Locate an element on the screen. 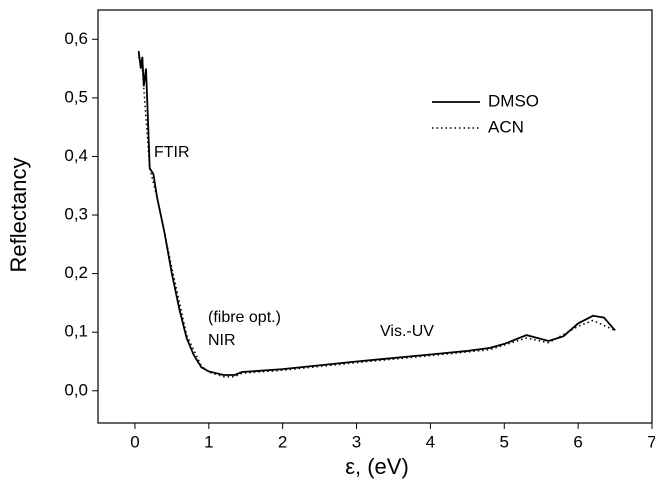 The height and width of the screenshot is (486, 655). x-tick-label: 7 is located at coordinates (651, 441).